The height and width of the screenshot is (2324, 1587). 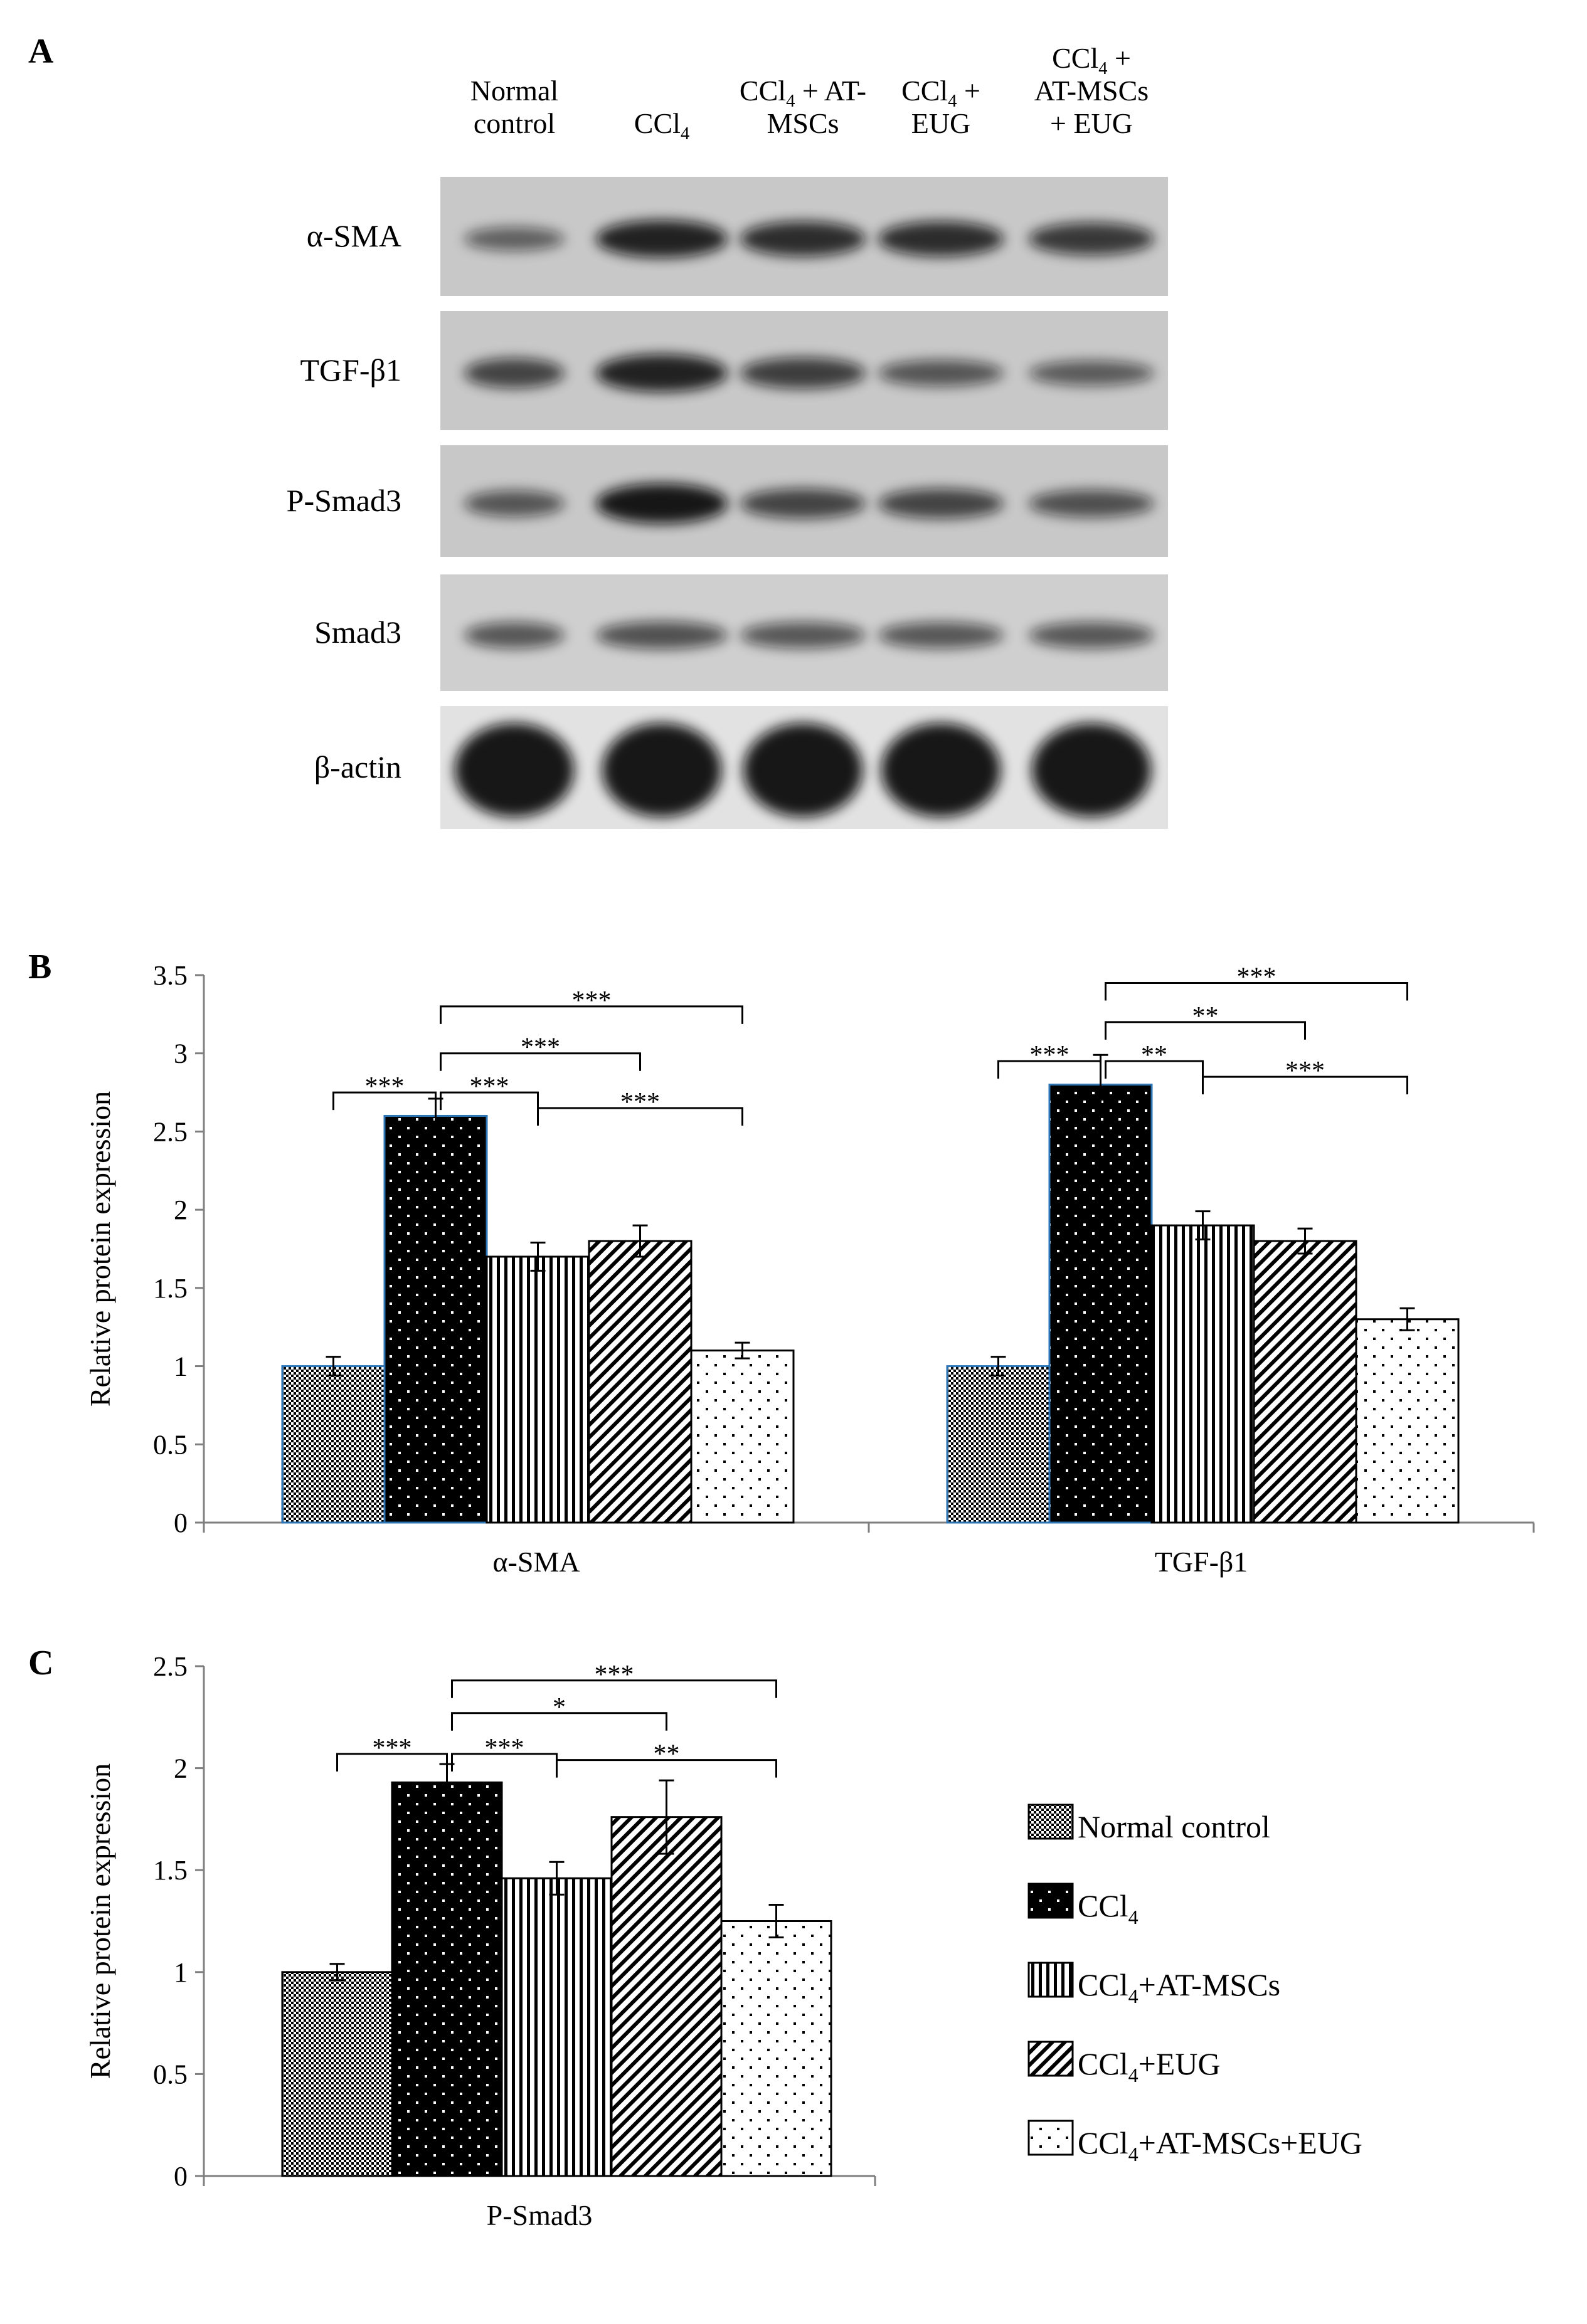 I want to click on y-tick-label: 1, so click(x=181, y=1972).